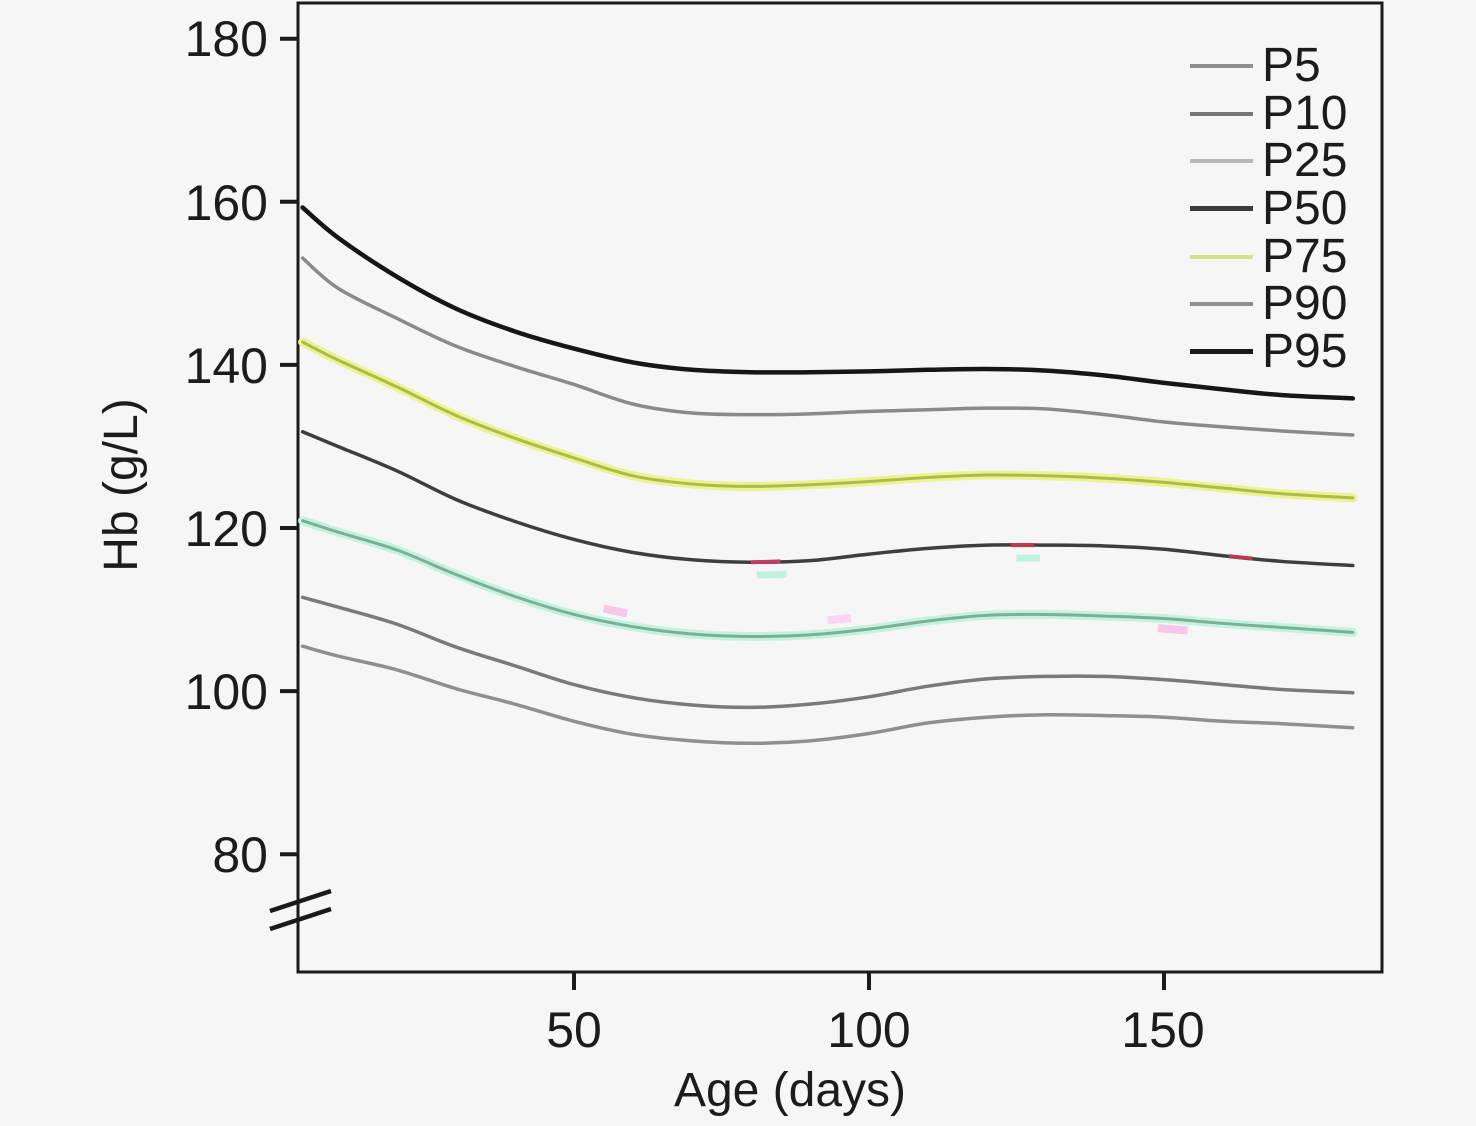 The height and width of the screenshot is (1126, 1476). I want to click on curve-p95, so click(828, 303).